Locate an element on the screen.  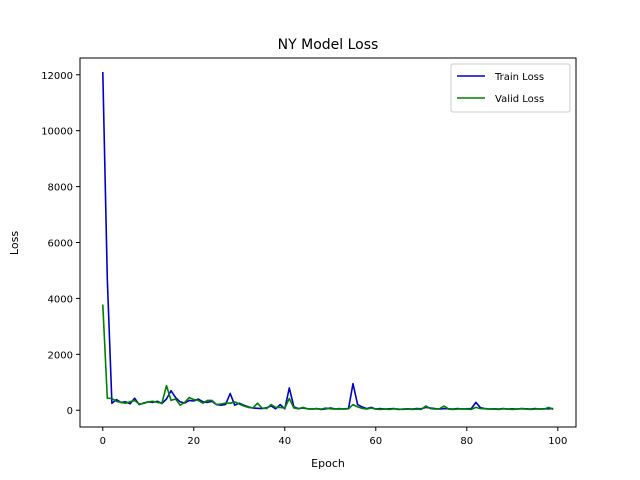
legend: Train Loss Valid Loss is located at coordinates (510, 88).